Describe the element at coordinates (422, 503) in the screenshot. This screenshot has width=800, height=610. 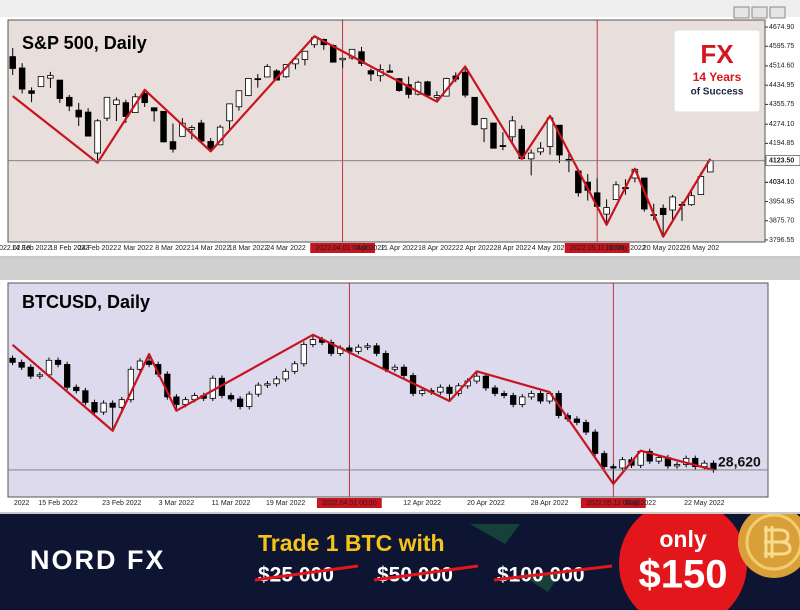
I see `x-tick-label: 12 Apr 2022` at that location.